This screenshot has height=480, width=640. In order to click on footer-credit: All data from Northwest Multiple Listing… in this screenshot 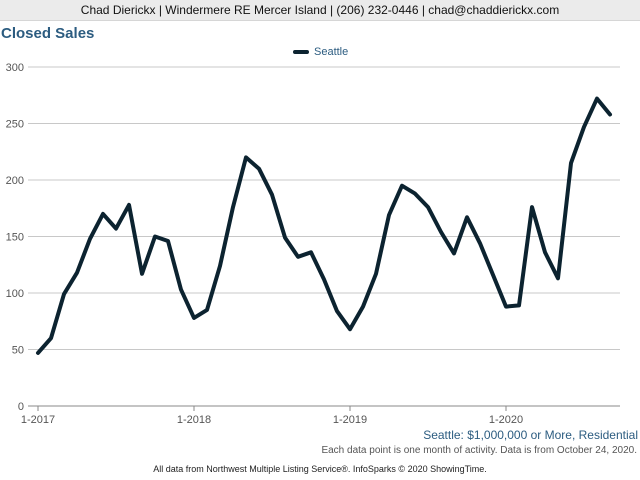, I will do `click(320, 469)`.